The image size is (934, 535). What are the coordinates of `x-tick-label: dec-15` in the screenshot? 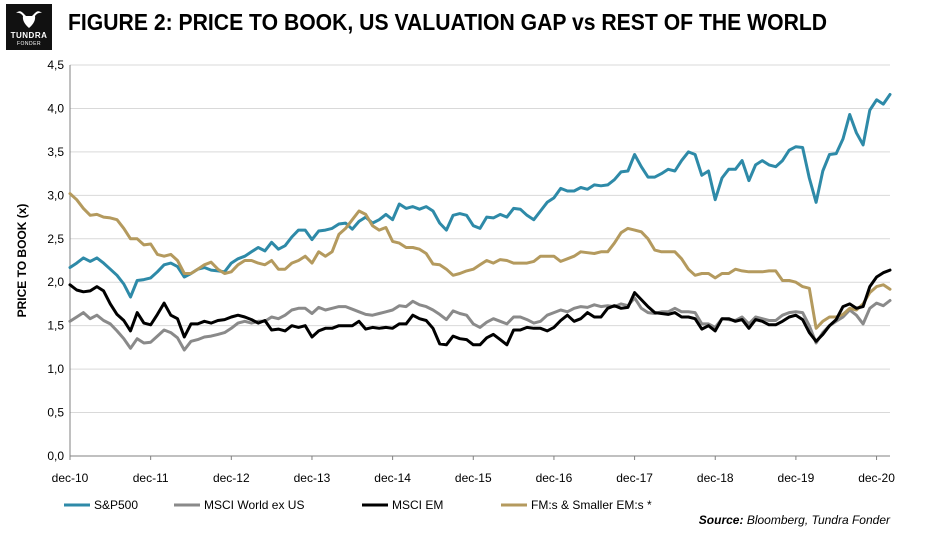 It's located at (473, 478).